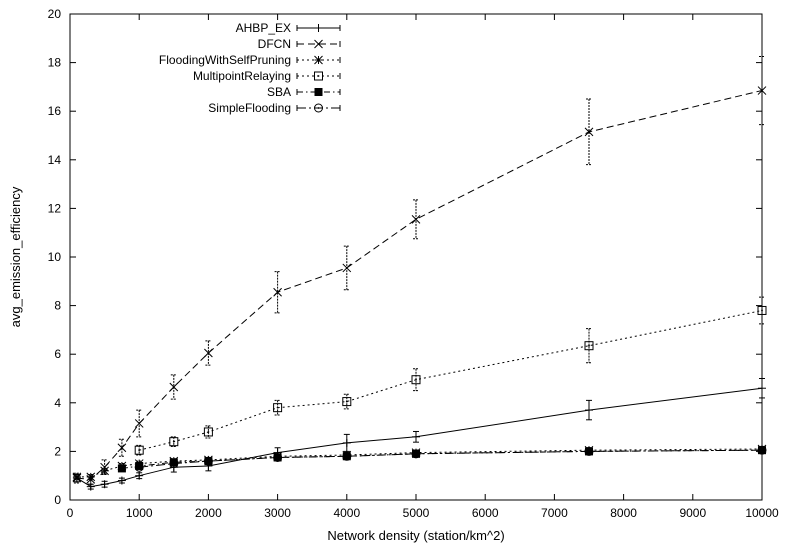 The image size is (786, 548). I want to click on legend-entry: SBA, so click(303, 92).